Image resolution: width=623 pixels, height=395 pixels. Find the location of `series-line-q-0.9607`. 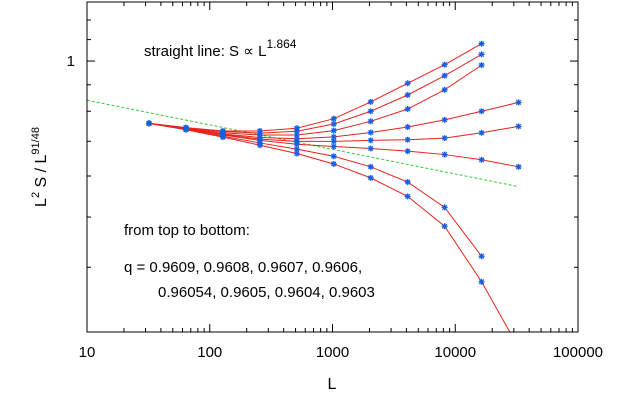

series-line-q-0.9607 is located at coordinates (315, 100).